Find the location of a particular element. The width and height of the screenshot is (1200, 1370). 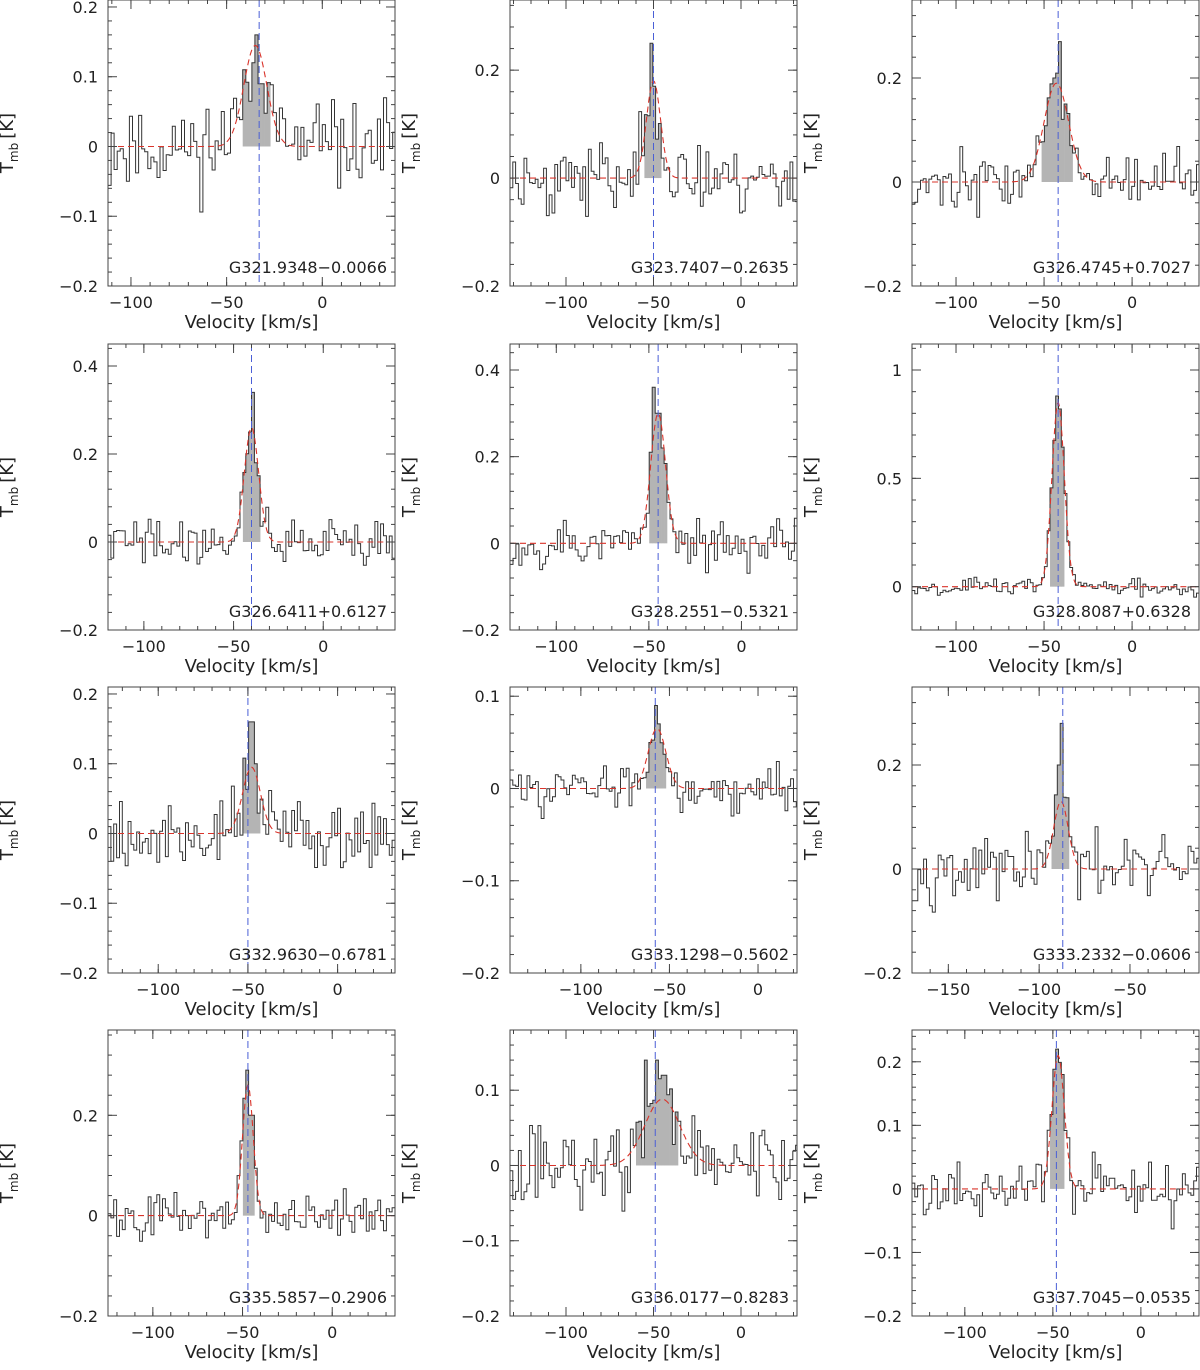

source-name-label: G326.6411+0.6127 is located at coordinates (308, 611).